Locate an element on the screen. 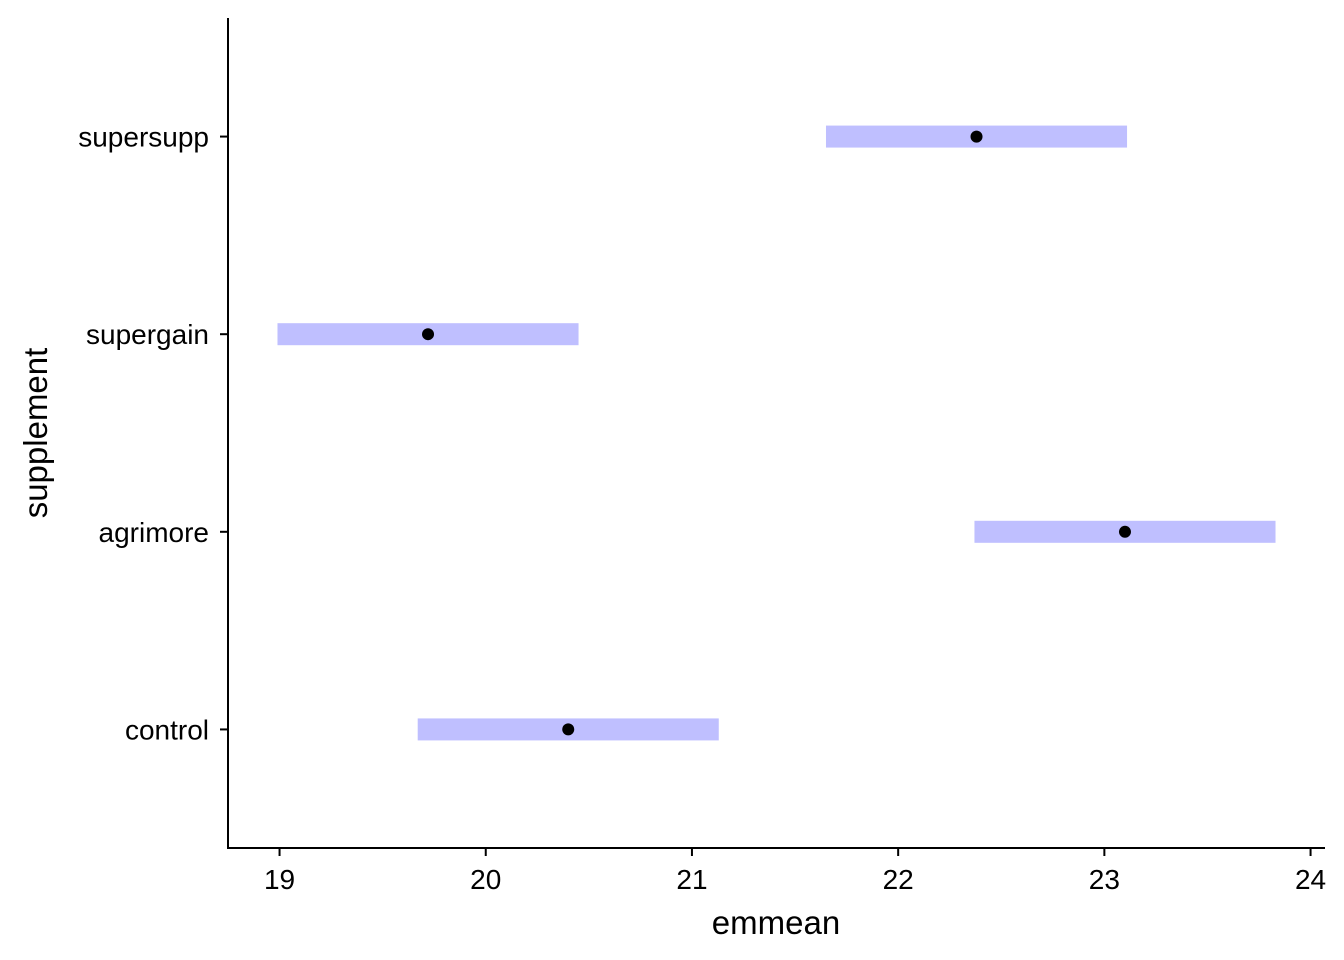 The width and height of the screenshot is (1344, 960). x-tick-label-24: 24 is located at coordinates (1310, 879).